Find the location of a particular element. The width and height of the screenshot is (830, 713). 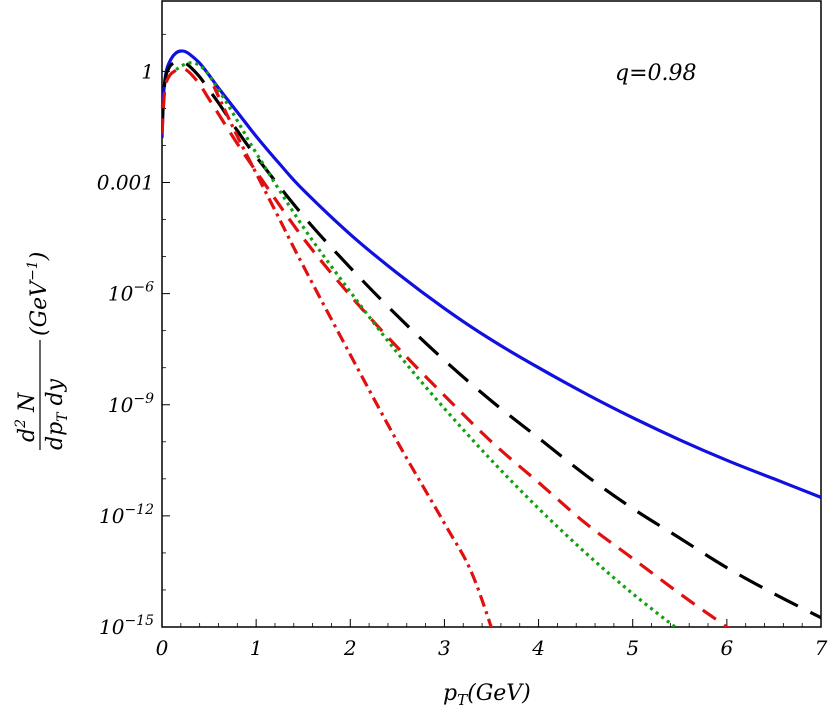

x-tick-label: 4 is located at coordinates (538, 648).